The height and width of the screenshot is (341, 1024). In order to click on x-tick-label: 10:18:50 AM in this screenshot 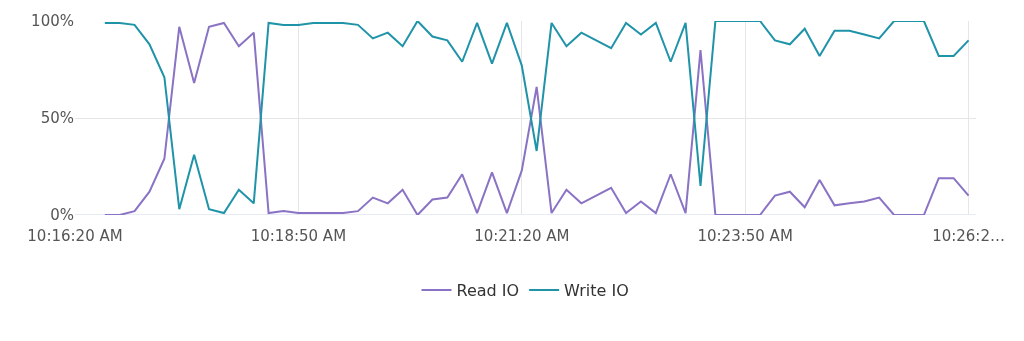, I will do `click(298, 236)`.